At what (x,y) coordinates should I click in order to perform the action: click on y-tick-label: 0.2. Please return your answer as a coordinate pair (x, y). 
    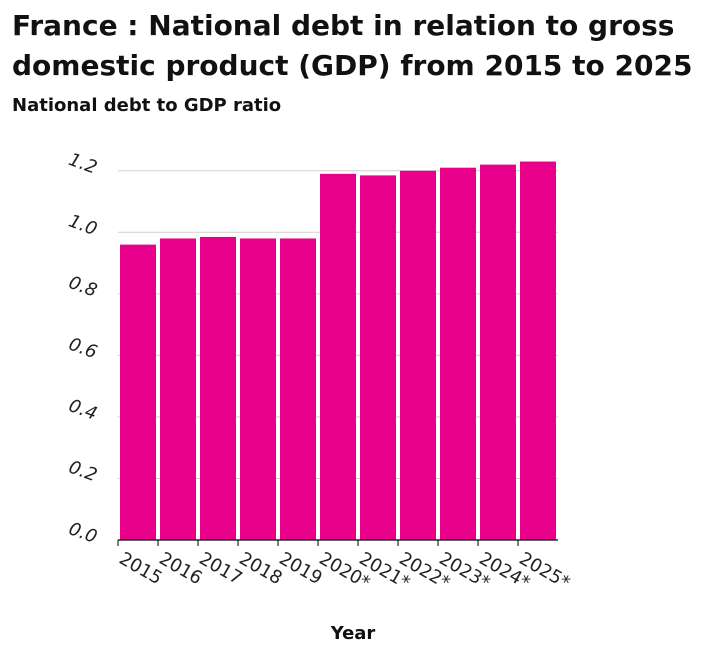
    Looking at the image, I should click on (83, 472).